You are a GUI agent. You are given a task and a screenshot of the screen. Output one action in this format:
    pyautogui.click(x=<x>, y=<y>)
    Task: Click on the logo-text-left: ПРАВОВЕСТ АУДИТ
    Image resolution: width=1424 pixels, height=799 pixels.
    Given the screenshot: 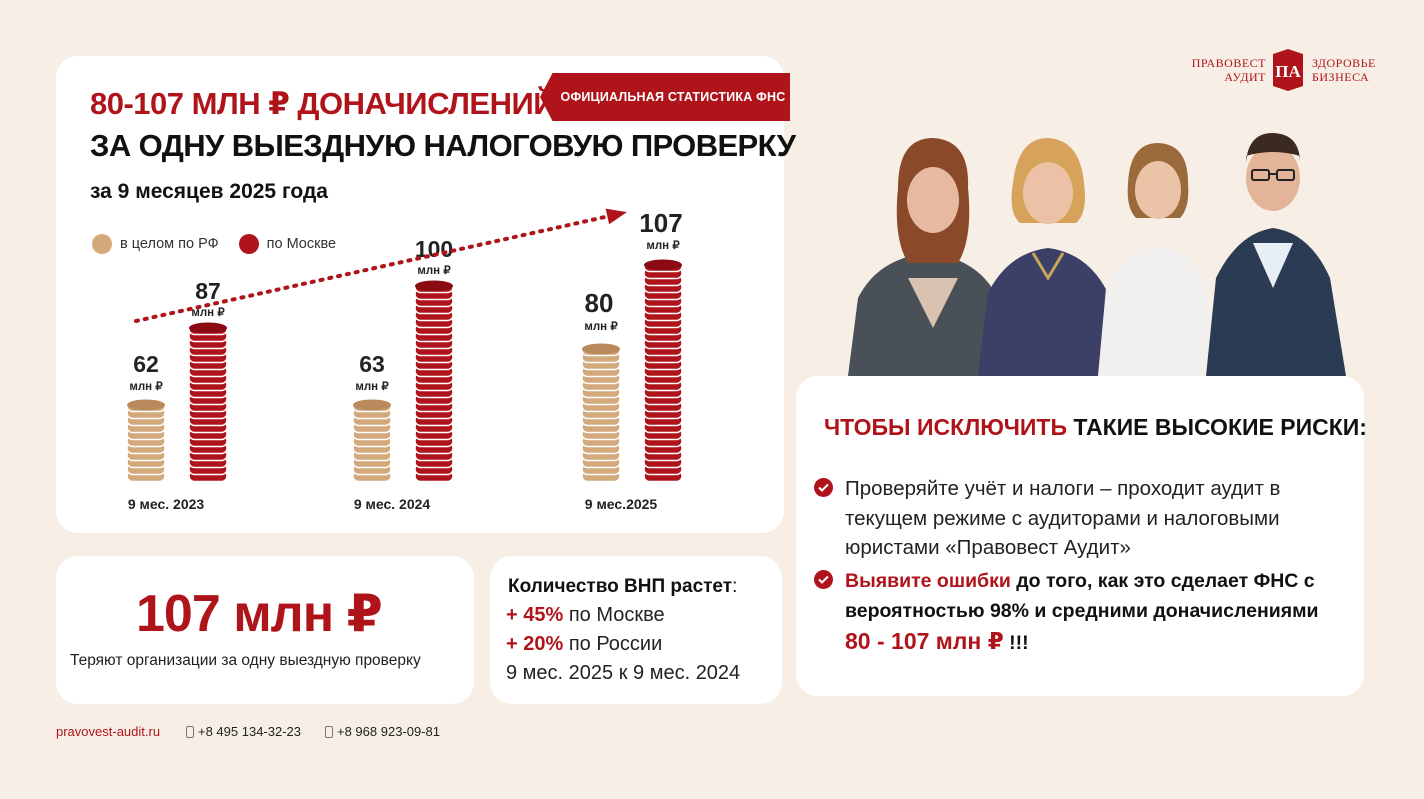 What is the action you would take?
    pyautogui.click(x=1229, y=70)
    